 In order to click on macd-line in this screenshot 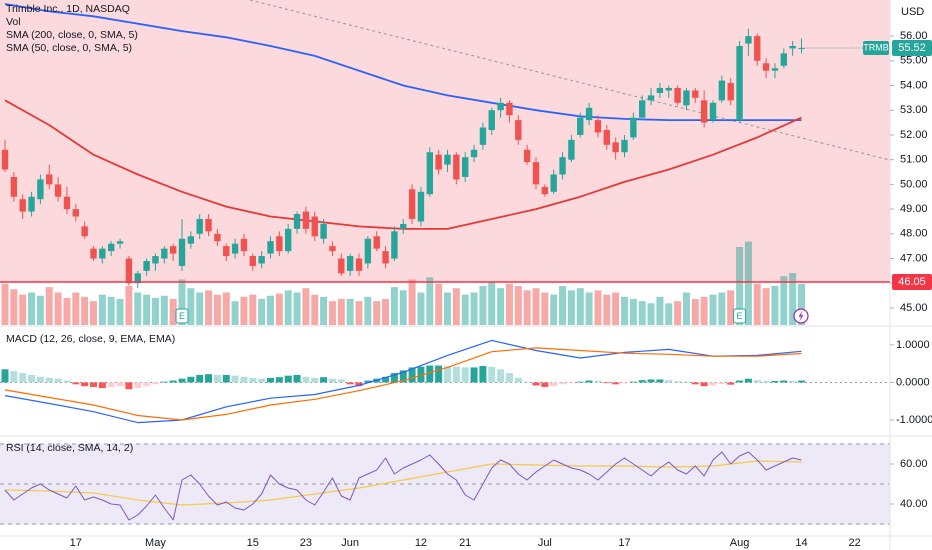, I will do `click(403, 381)`.